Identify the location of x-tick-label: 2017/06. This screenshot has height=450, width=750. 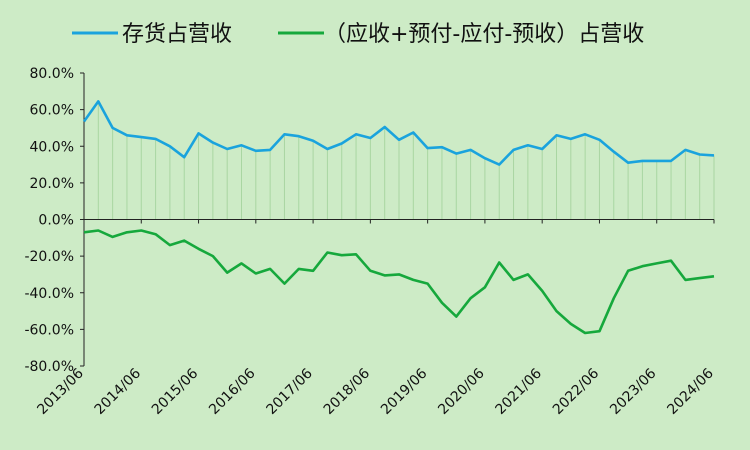
(289, 391).